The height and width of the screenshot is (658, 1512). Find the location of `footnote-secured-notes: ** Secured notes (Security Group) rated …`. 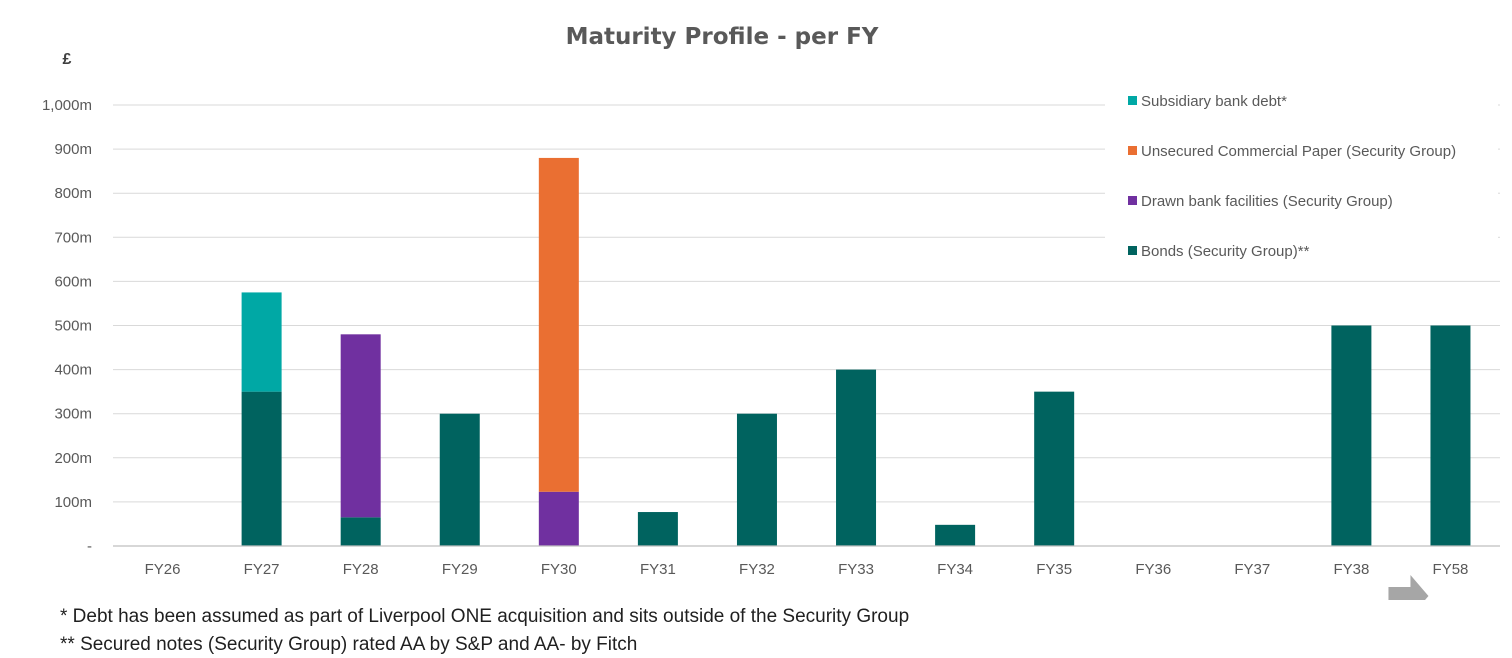

footnote-secured-notes: ** Secured notes (Security Group) rated … is located at coordinates (349, 644).